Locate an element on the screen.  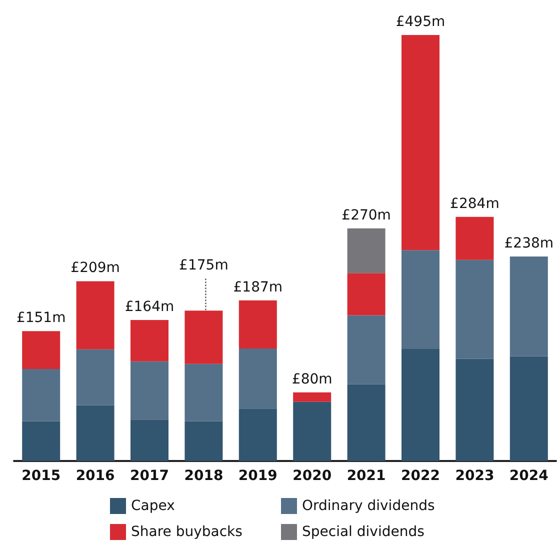
x-tick-label: 2019 is located at coordinates (258, 476).